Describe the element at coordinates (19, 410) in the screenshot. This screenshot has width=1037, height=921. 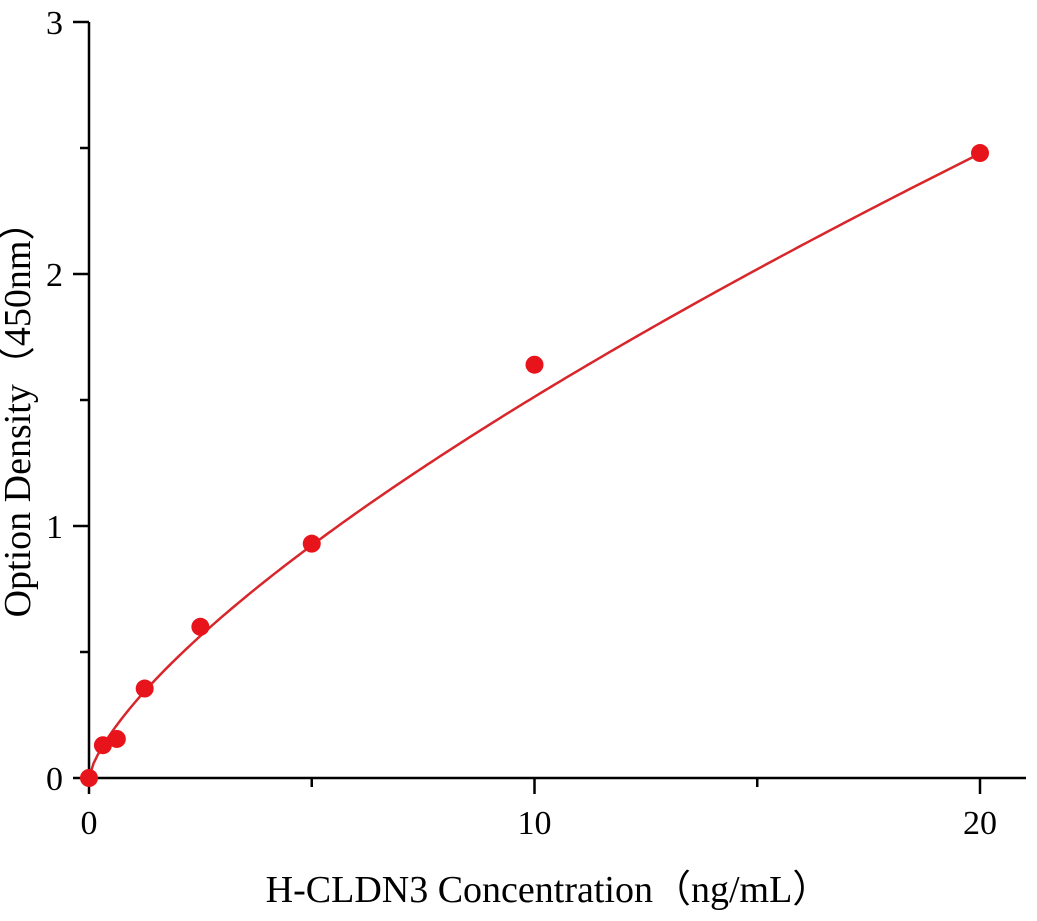
I see `y-axis-title: Option Density（450nm）` at that location.